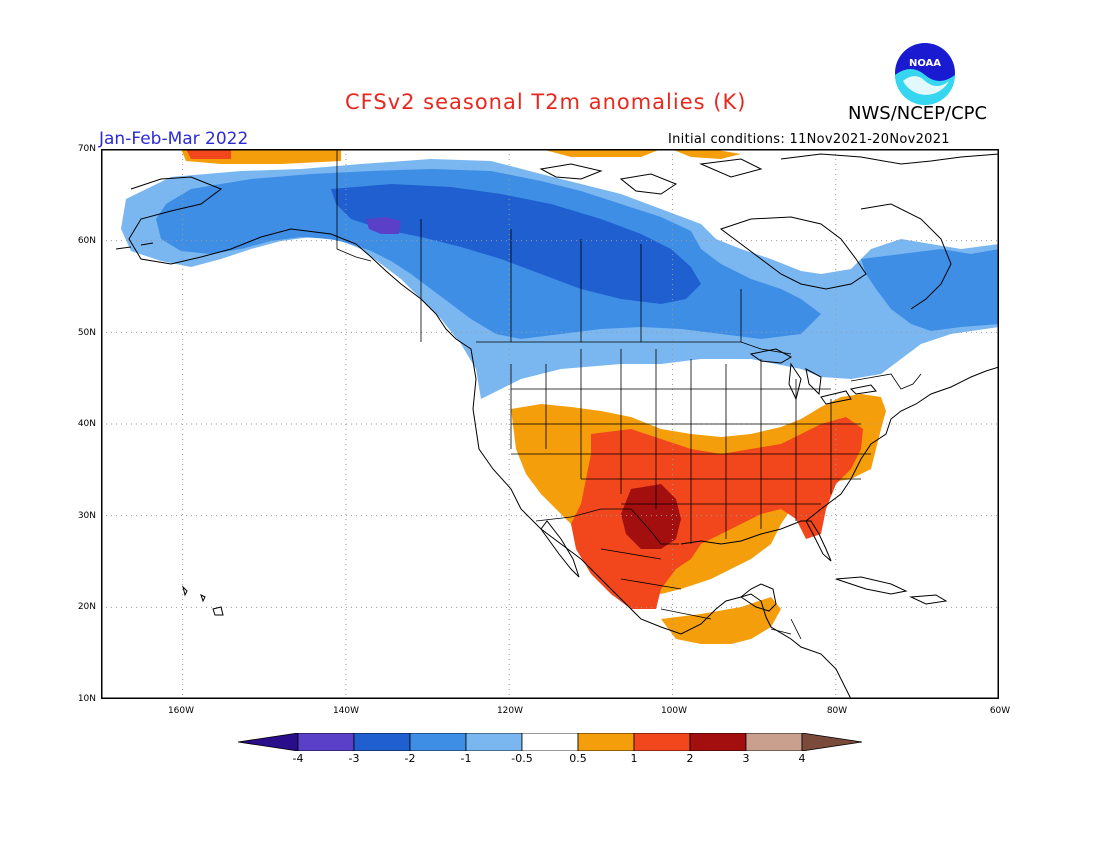  Describe the element at coordinates (522, 758) in the screenshot. I see `colorbar-label: -0.5` at that location.